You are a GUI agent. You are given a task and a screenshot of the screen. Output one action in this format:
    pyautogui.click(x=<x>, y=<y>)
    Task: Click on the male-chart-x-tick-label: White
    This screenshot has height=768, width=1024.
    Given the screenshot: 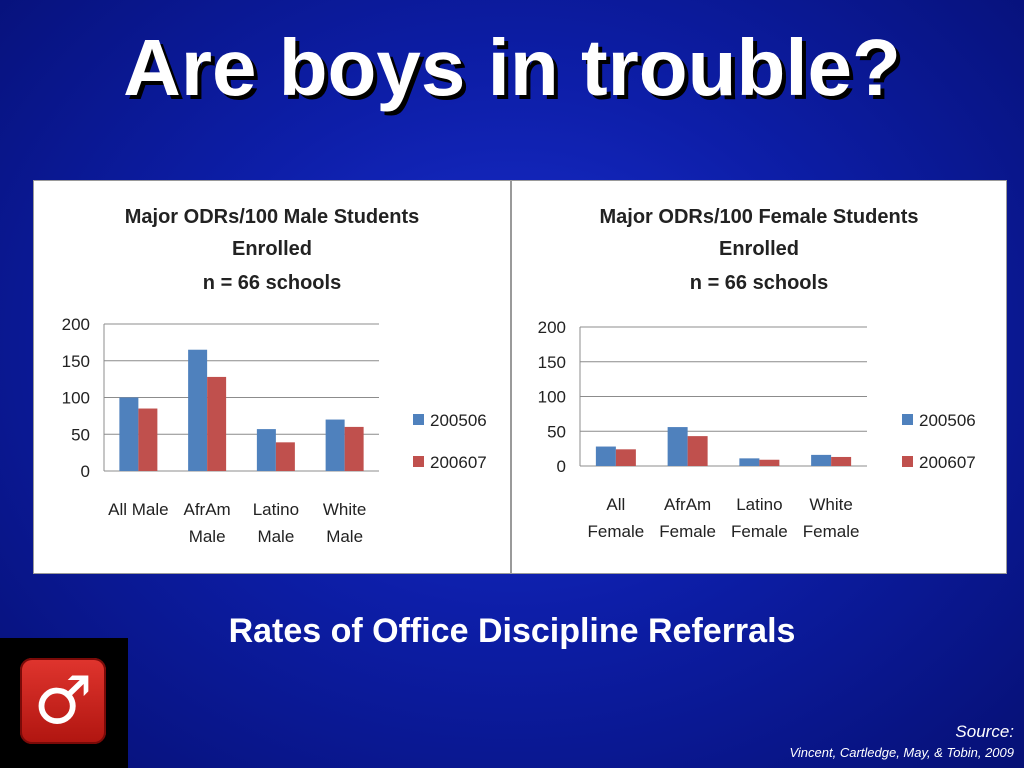 What is the action you would take?
    pyautogui.click(x=344, y=509)
    